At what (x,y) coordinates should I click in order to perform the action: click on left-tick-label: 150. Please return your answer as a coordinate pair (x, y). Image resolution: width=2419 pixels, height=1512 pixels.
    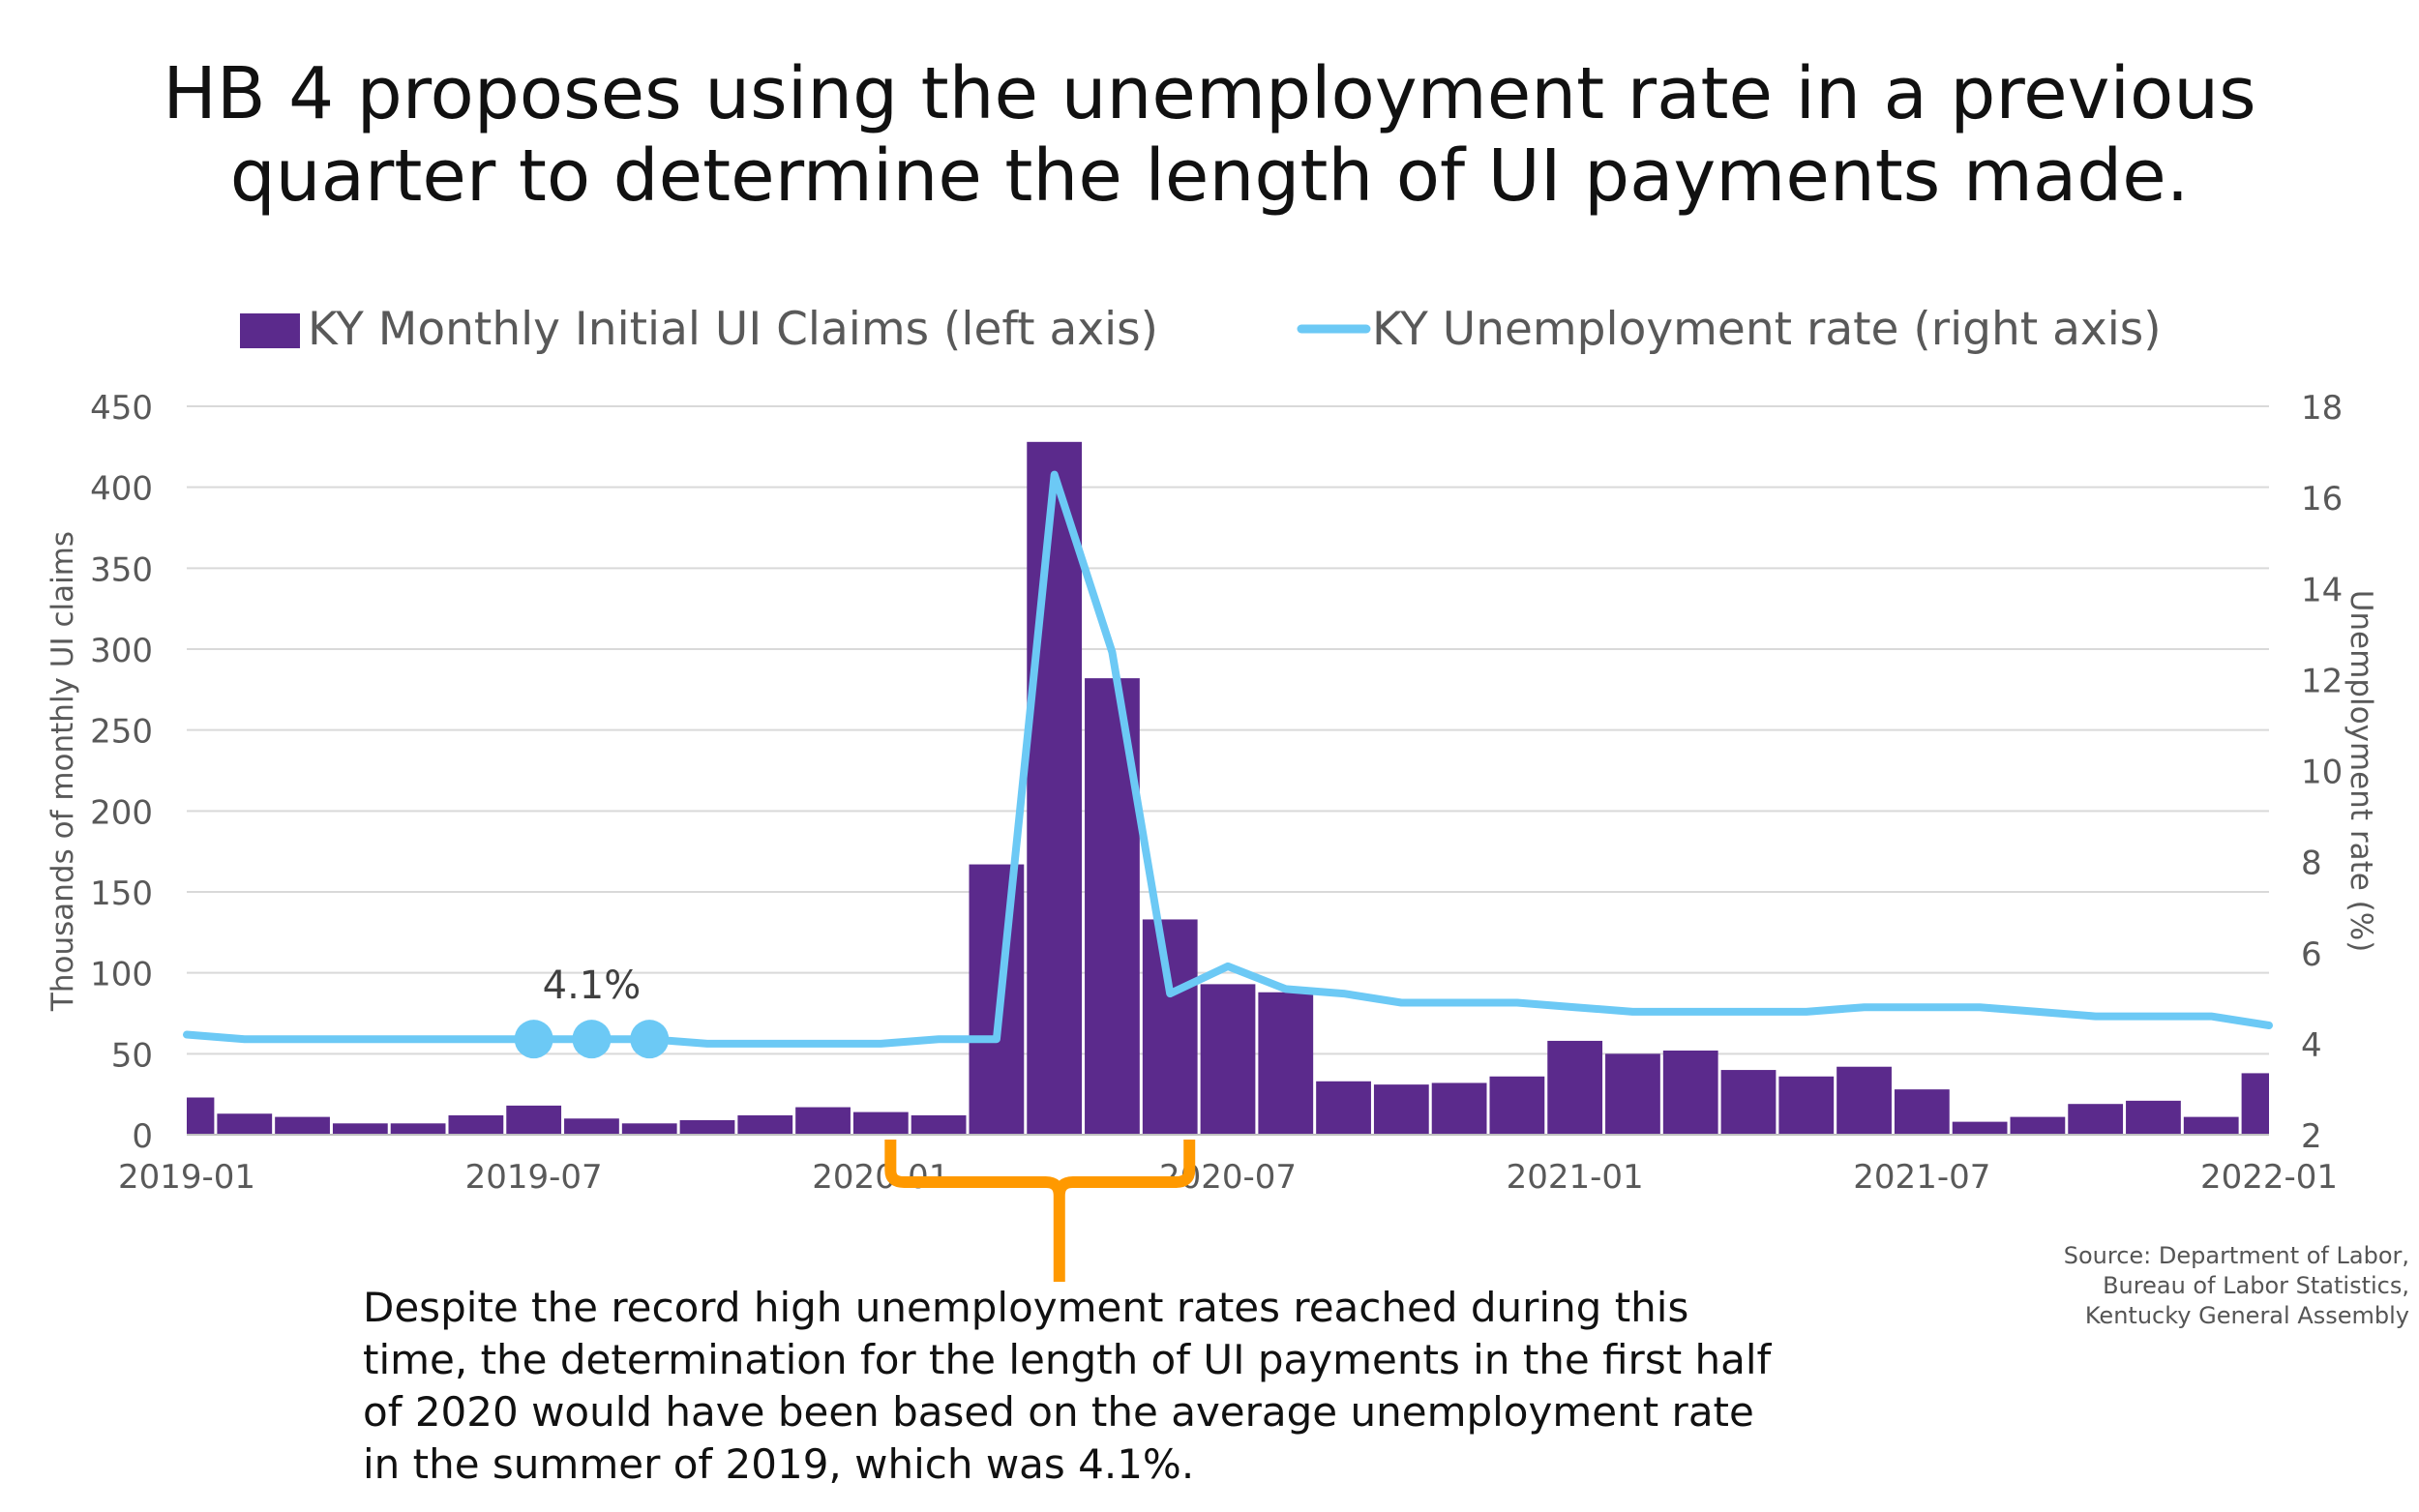
    Looking at the image, I should click on (122, 894).